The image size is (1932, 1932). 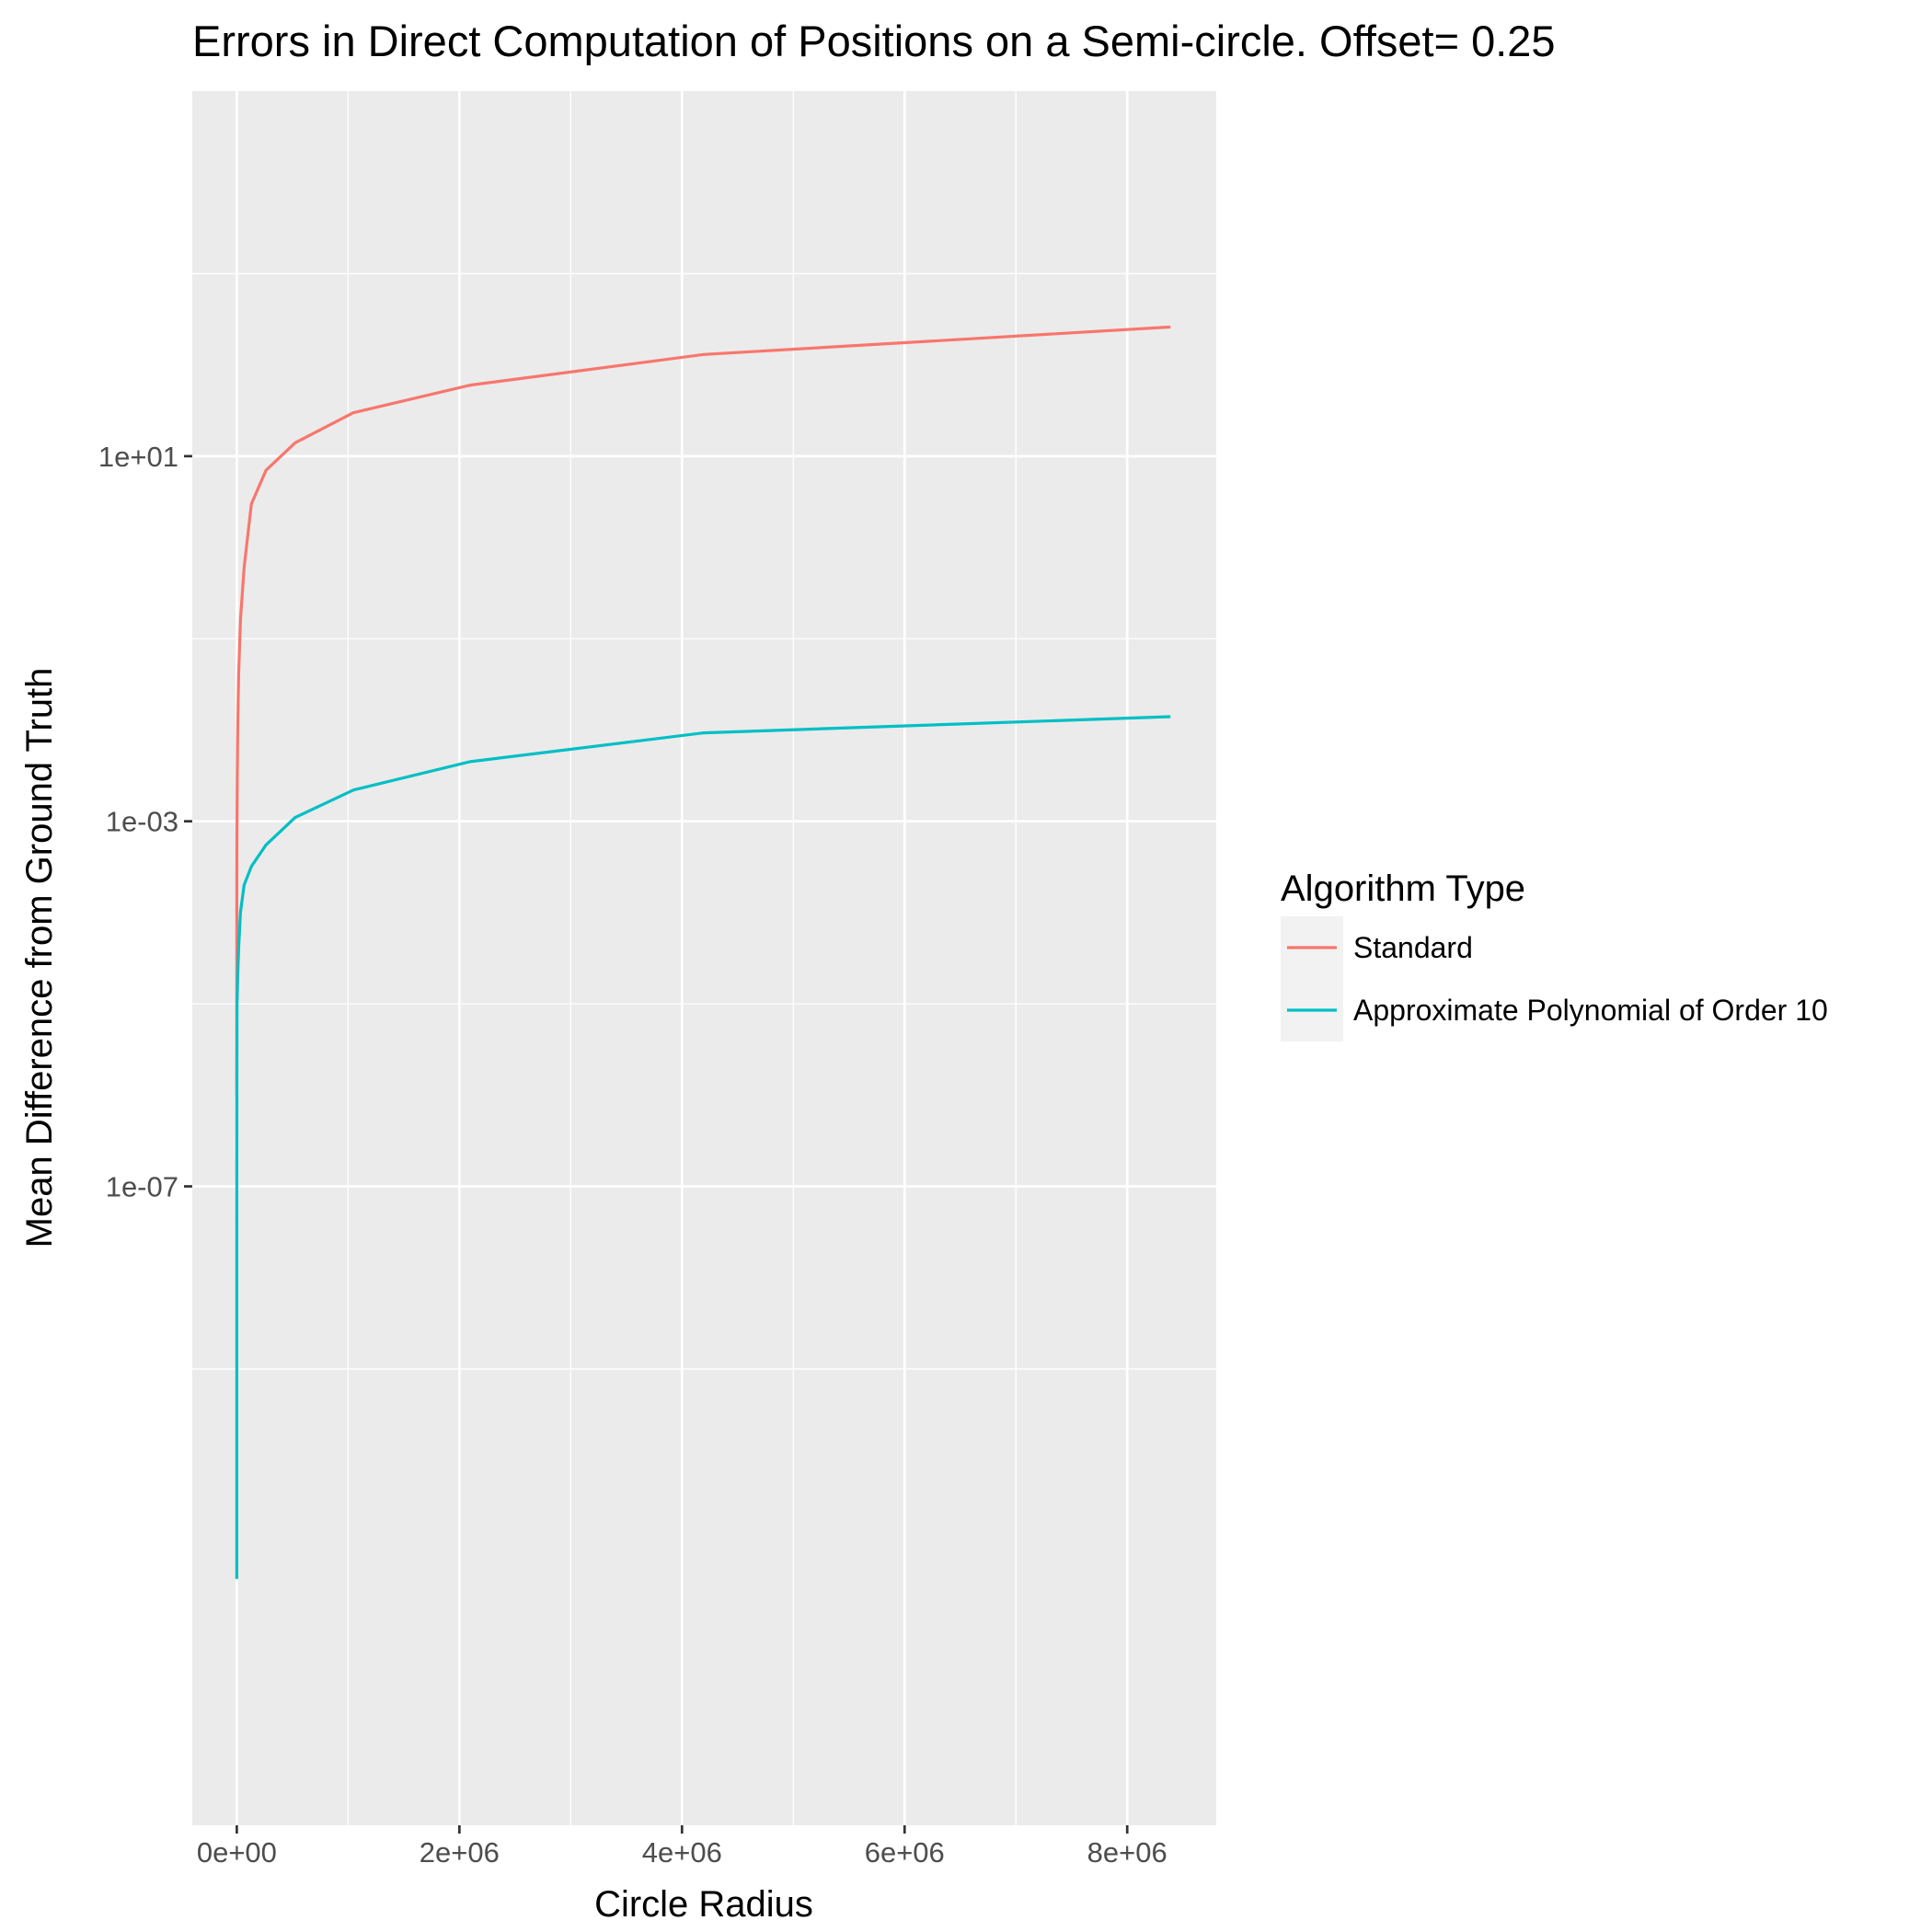 I want to click on y-tick-label: 1e-03, so click(x=142, y=822).